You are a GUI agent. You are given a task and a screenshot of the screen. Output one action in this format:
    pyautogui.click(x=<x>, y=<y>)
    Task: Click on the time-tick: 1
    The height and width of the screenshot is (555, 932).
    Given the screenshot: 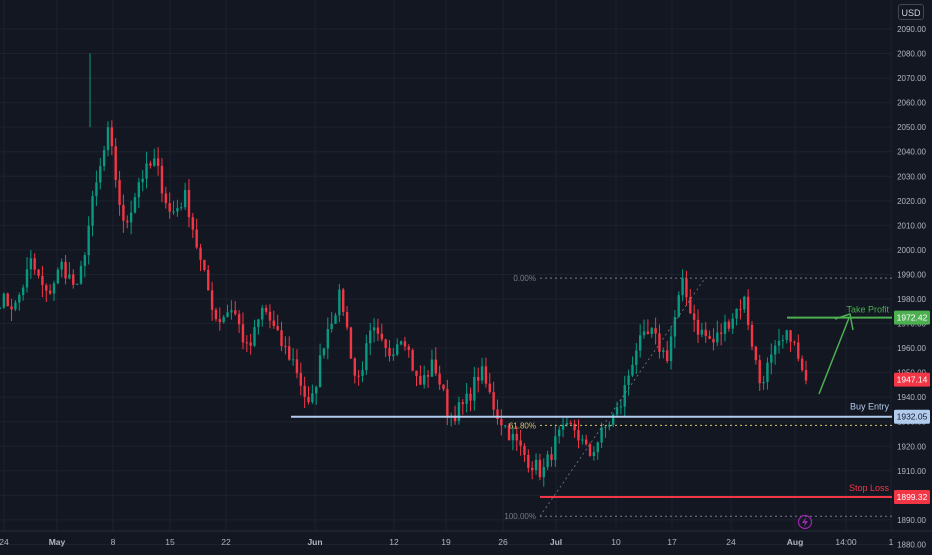 What is the action you would take?
    pyautogui.click(x=891, y=542)
    